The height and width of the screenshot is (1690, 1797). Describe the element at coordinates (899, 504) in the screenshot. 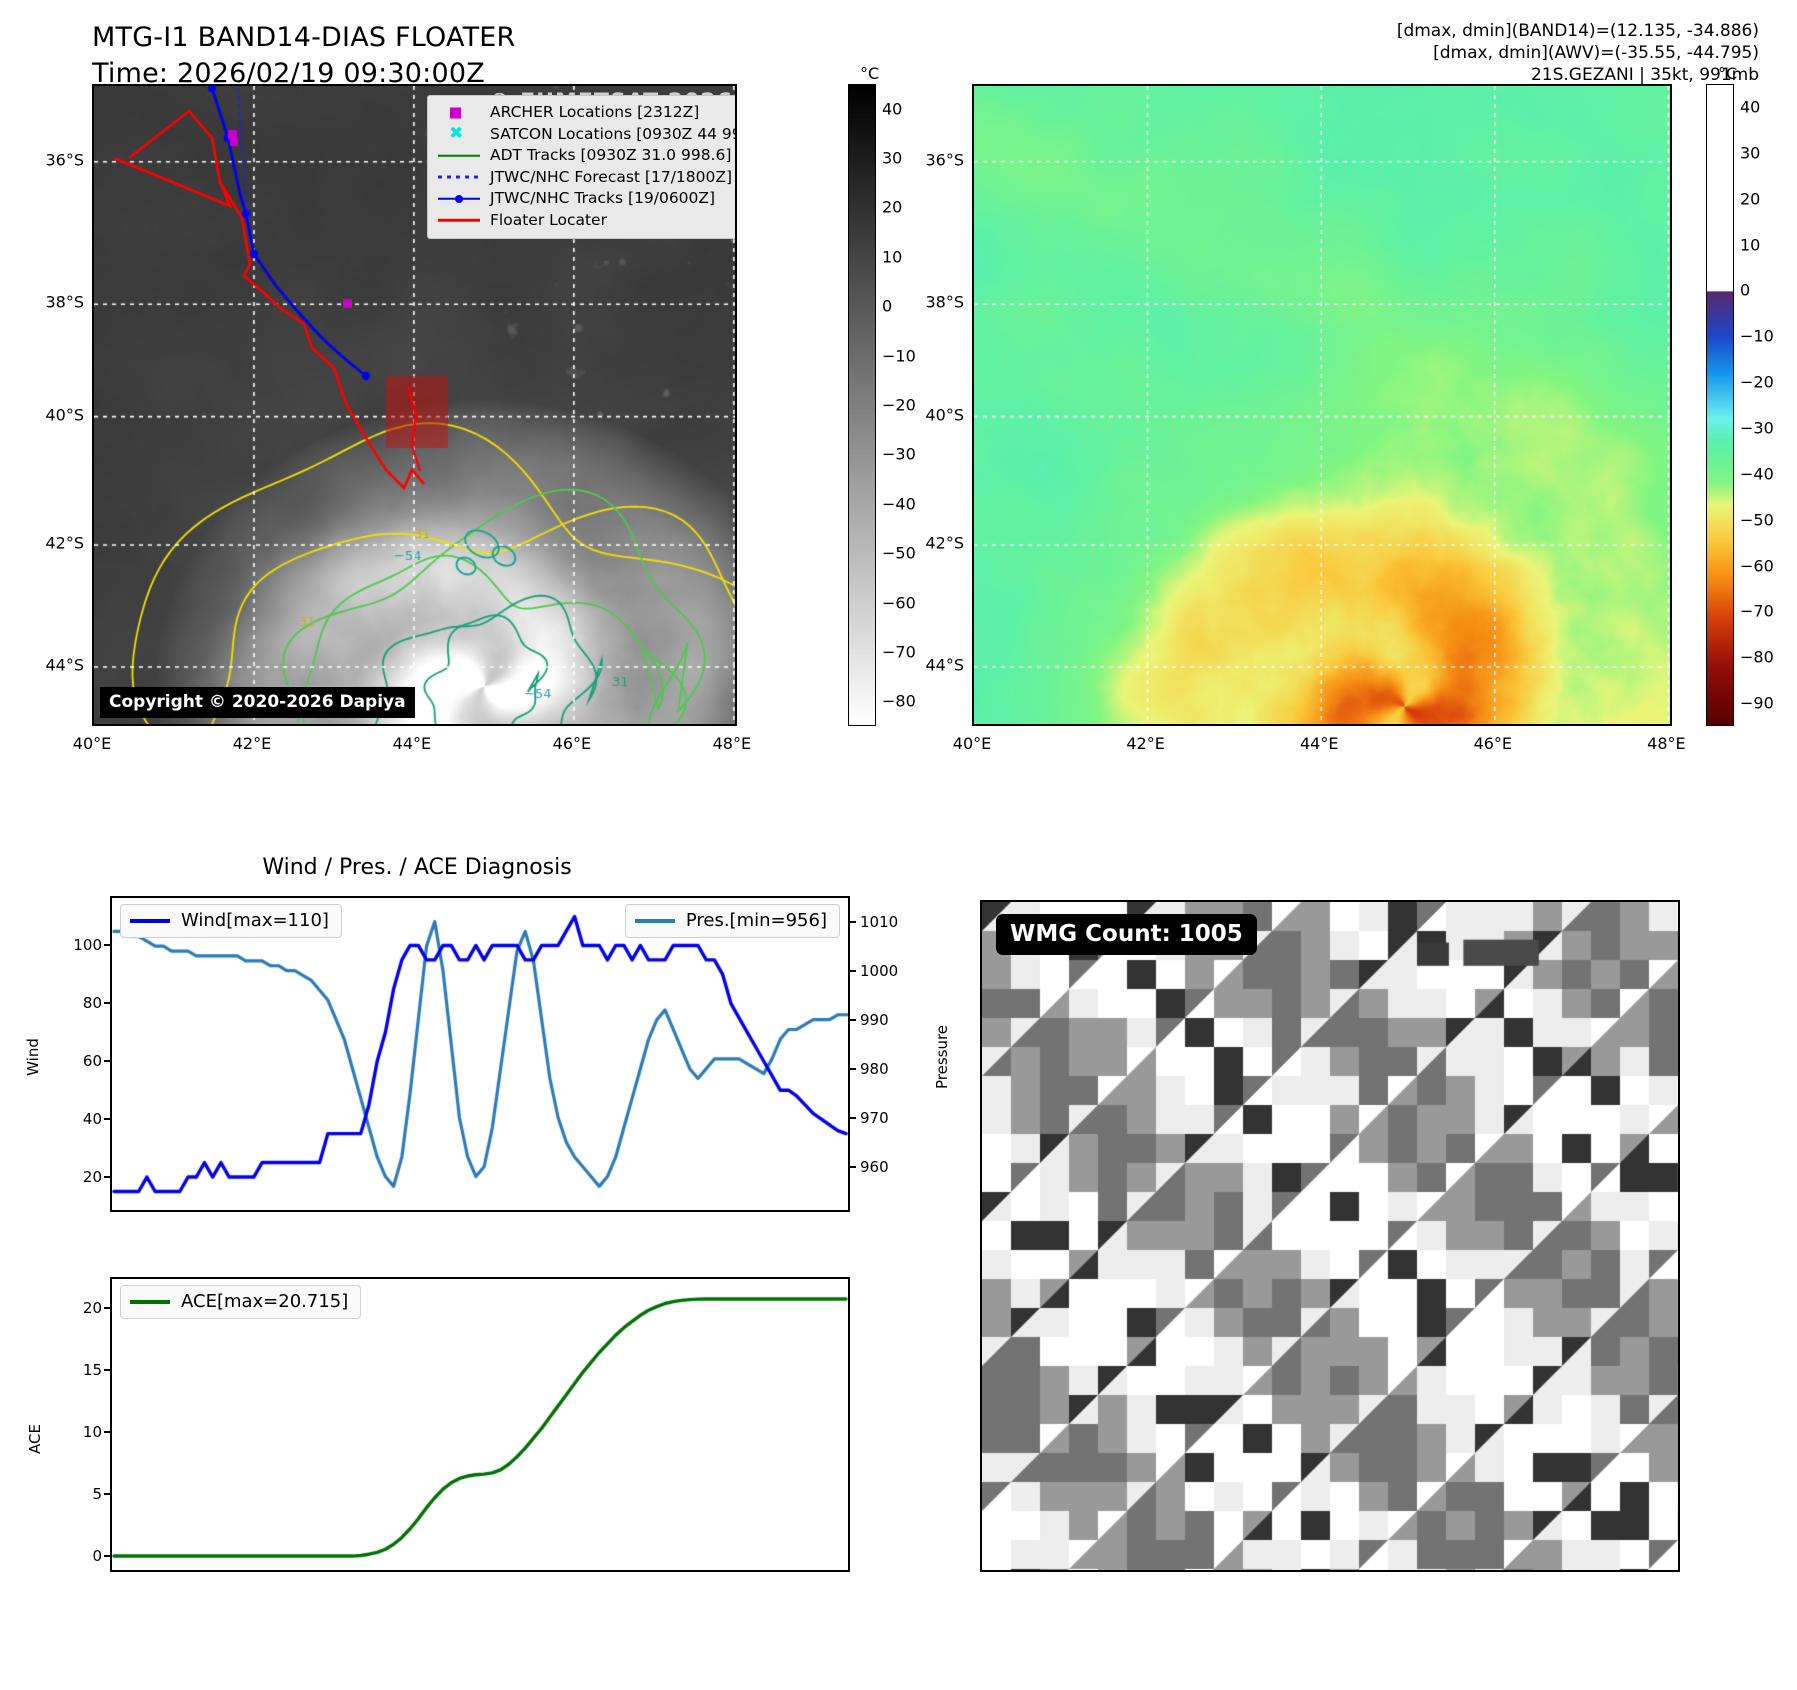

I see `colorbar-tick-label: −40` at that location.